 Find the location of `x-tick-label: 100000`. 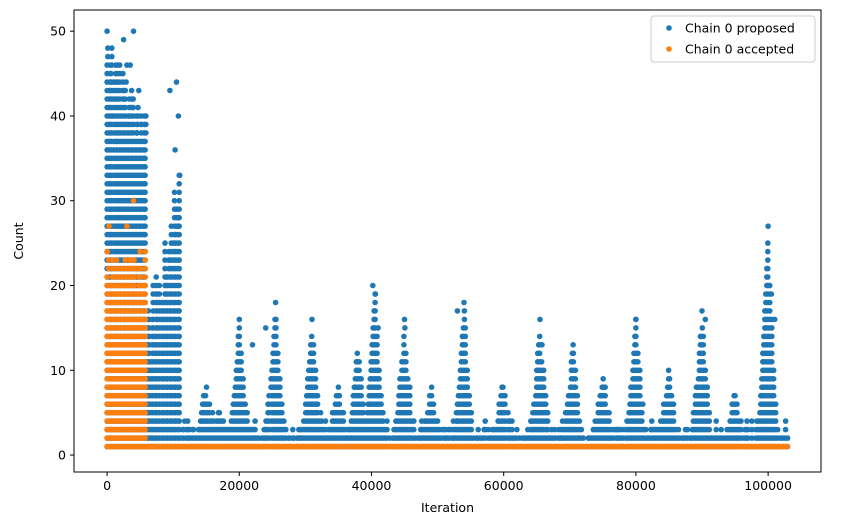

x-tick-label: 100000 is located at coordinates (768, 485).